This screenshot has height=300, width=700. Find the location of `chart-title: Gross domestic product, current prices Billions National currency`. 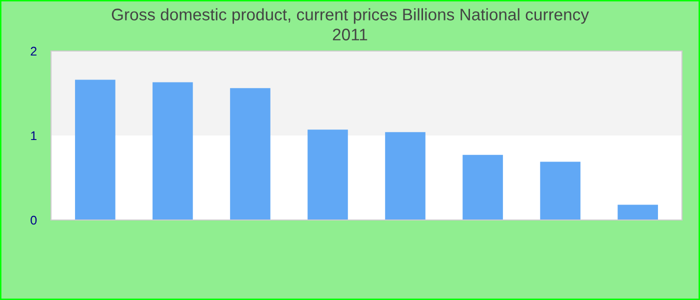

chart-title: Gross domestic product, current prices Billions National currency is located at coordinates (350, 16).